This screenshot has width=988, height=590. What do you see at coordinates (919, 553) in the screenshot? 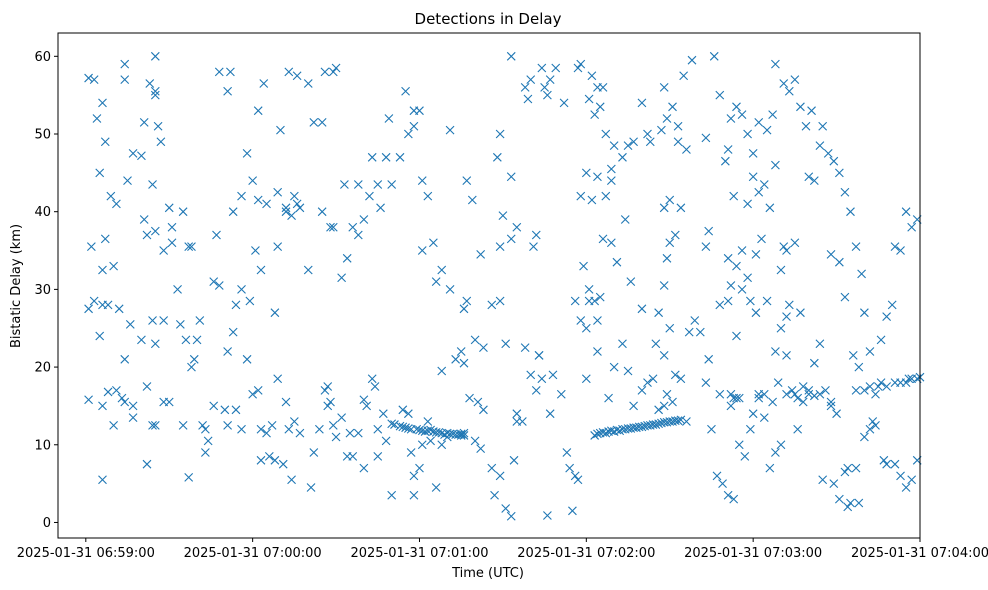
I see `x-tick-label: 2025-01-31 07:04:00` at bounding box center [919, 553].